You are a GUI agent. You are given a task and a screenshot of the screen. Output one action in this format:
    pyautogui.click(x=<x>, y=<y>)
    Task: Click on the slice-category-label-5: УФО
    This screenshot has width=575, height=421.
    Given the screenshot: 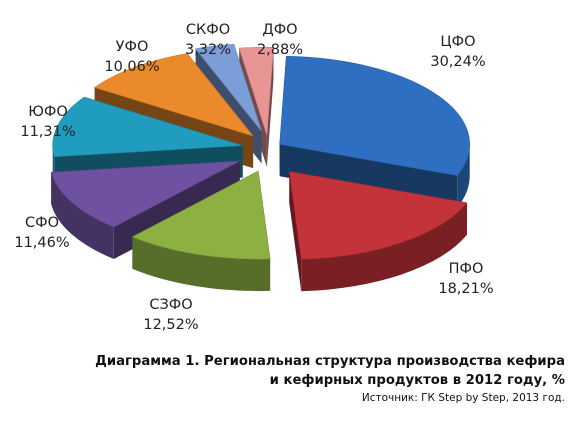 What is the action you would take?
    pyautogui.click(x=132, y=47)
    